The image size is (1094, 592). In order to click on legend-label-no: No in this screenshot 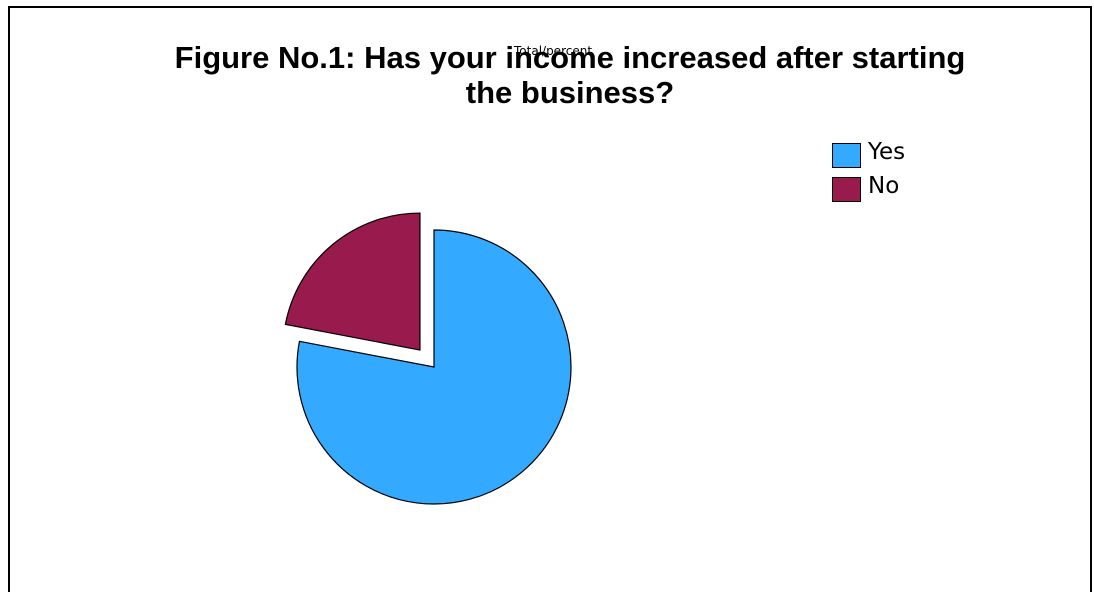, I will do `click(884, 186)`.